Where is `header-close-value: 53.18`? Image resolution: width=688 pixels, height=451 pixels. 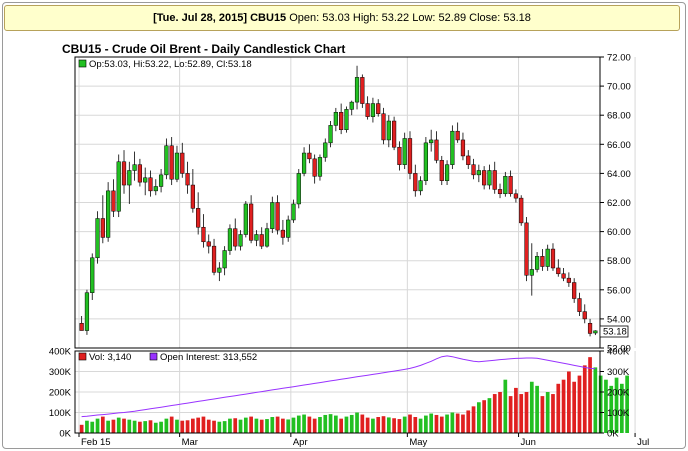 header-close-value: 53.18 is located at coordinates (517, 18).